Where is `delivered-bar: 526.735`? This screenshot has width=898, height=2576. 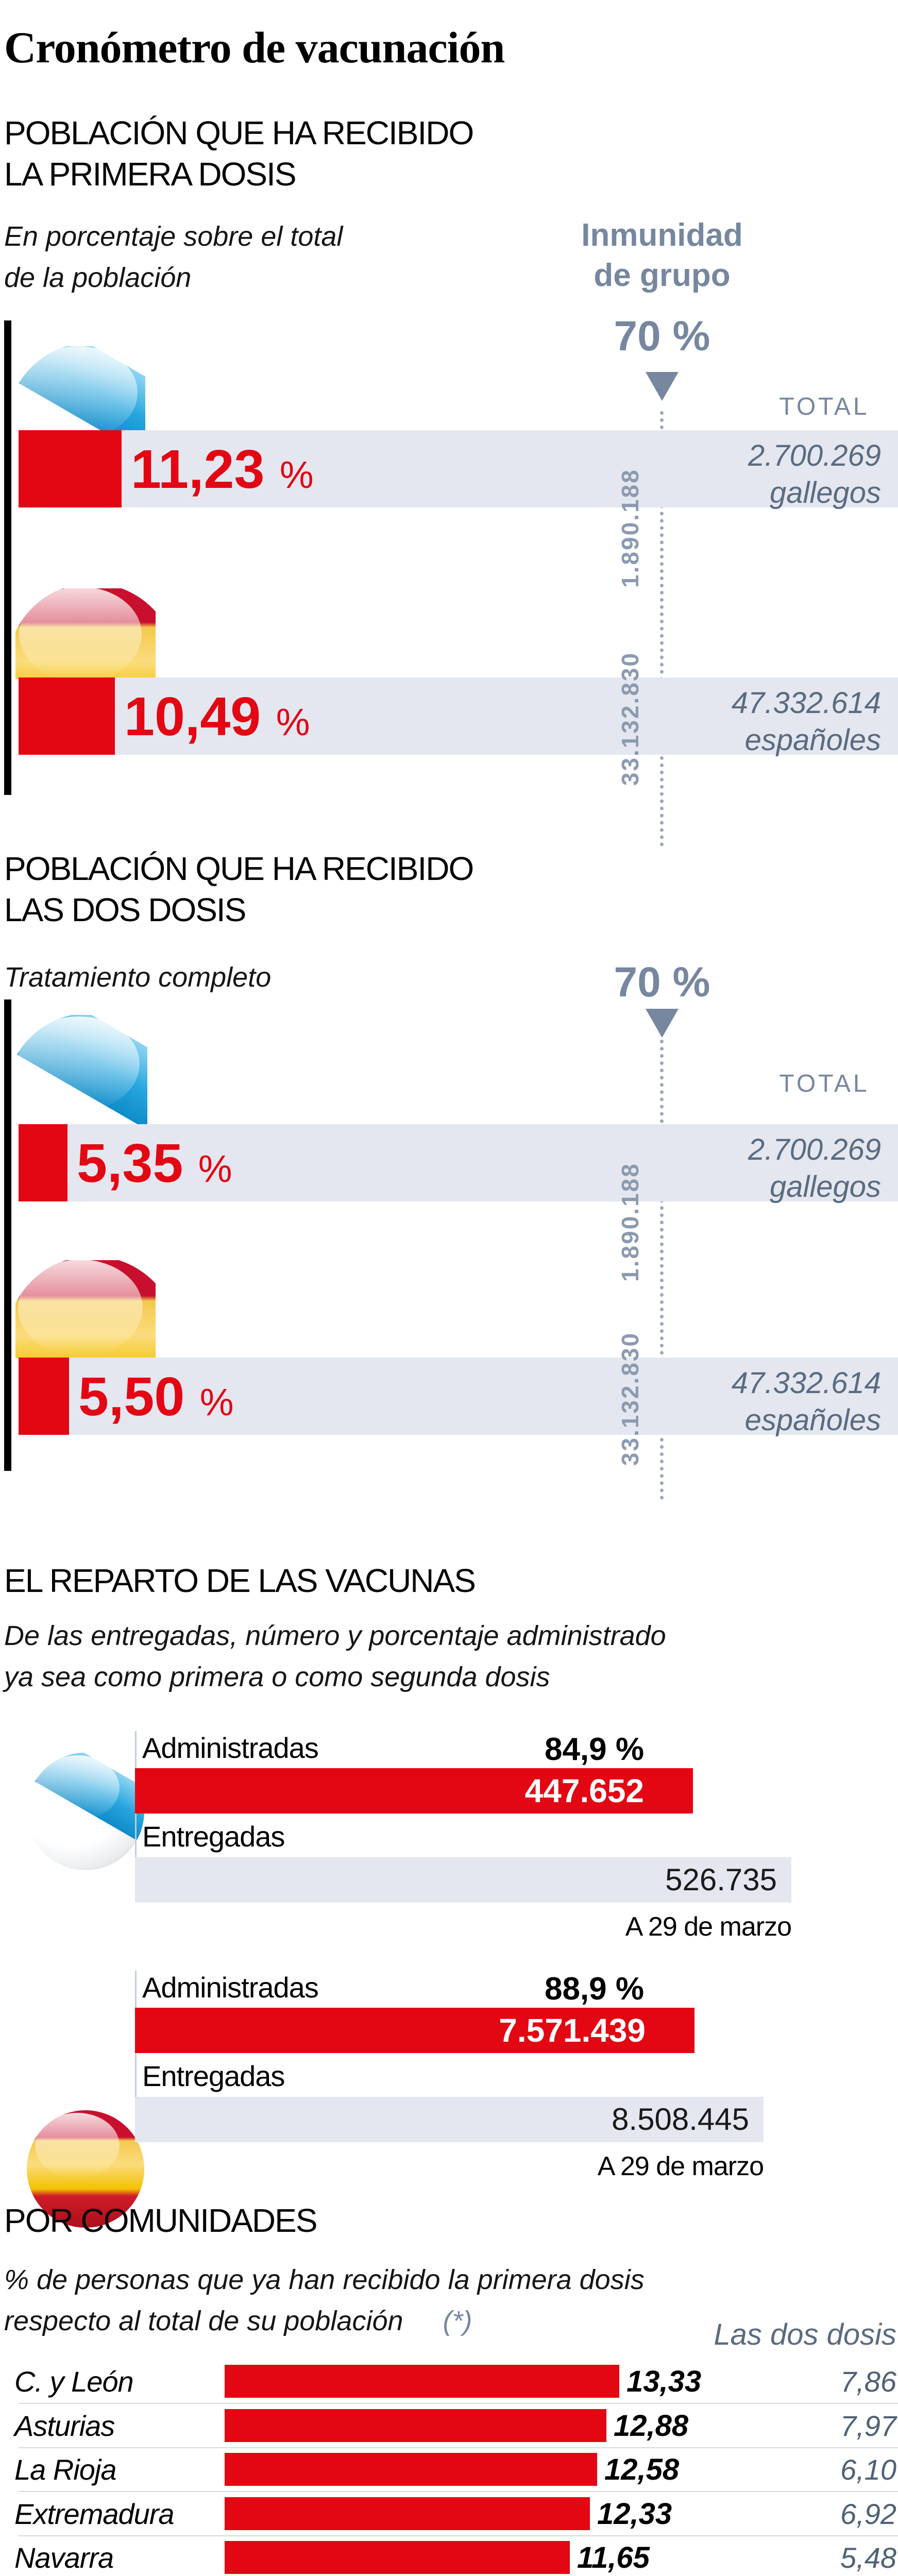
delivered-bar: 526.735 is located at coordinates (463, 1880).